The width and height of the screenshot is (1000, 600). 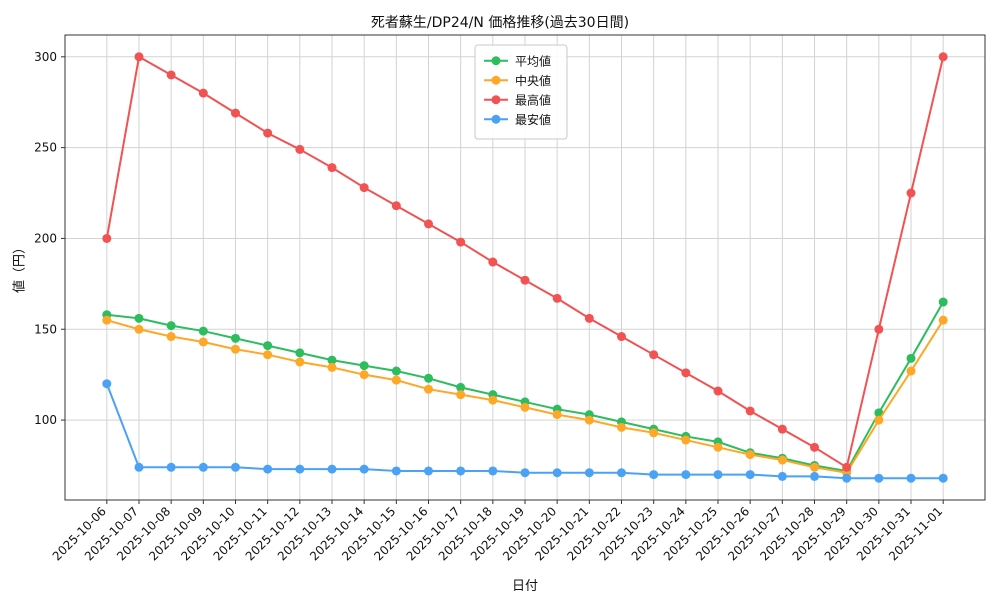 What do you see at coordinates (533, 80) in the screenshot?
I see `legend-label-median: 中央値` at bounding box center [533, 80].